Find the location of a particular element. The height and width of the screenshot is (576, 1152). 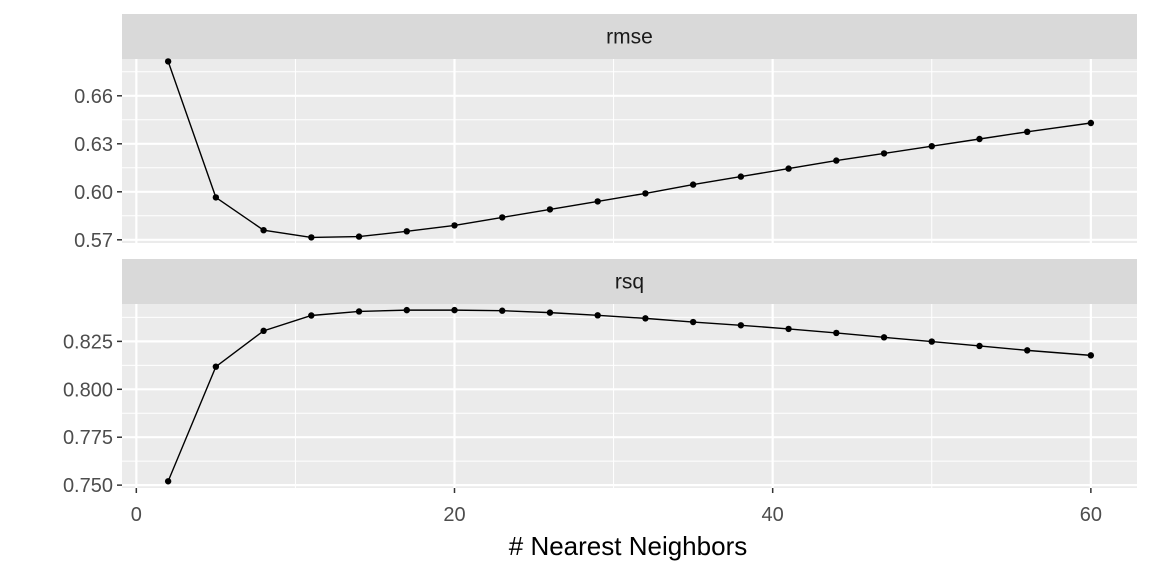

y-tick-label: 0.66 is located at coordinates (93, 97).